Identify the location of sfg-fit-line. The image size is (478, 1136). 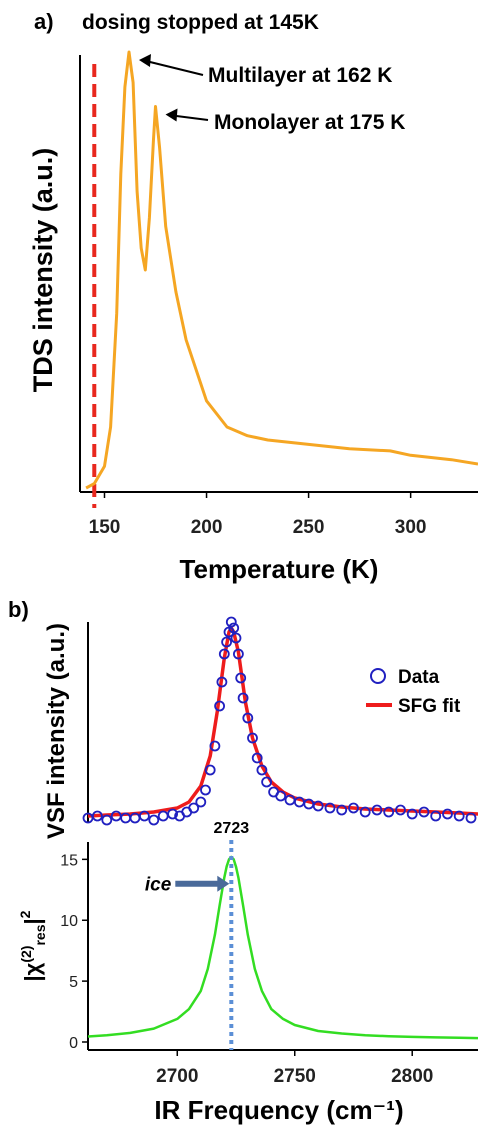
(282, 722).